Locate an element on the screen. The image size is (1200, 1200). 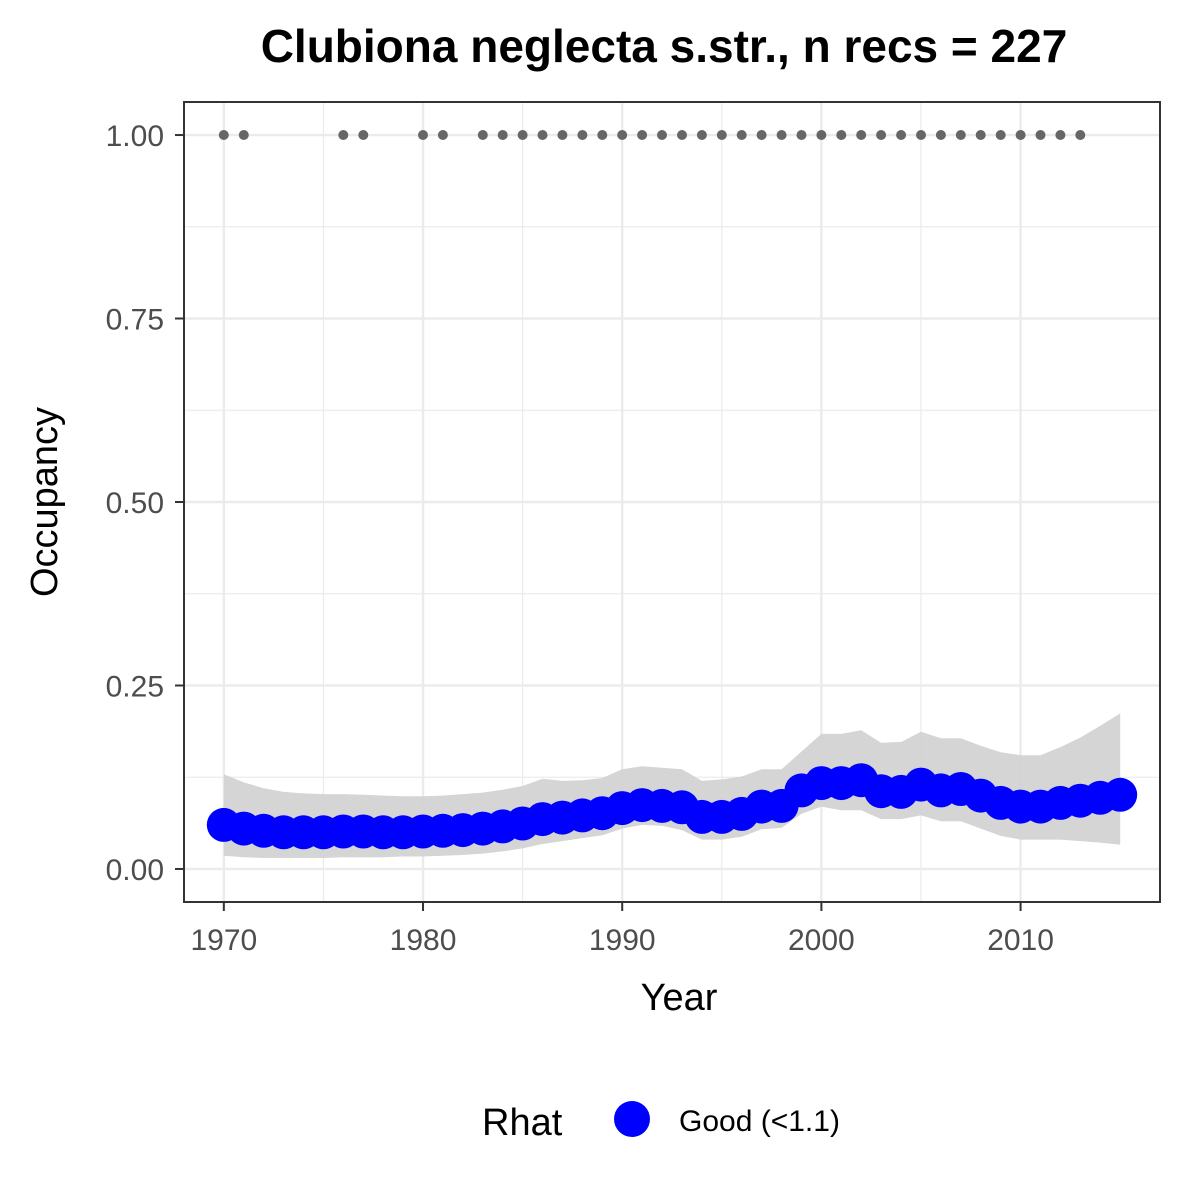
x-tick-label: 2010 is located at coordinates (1020, 940).